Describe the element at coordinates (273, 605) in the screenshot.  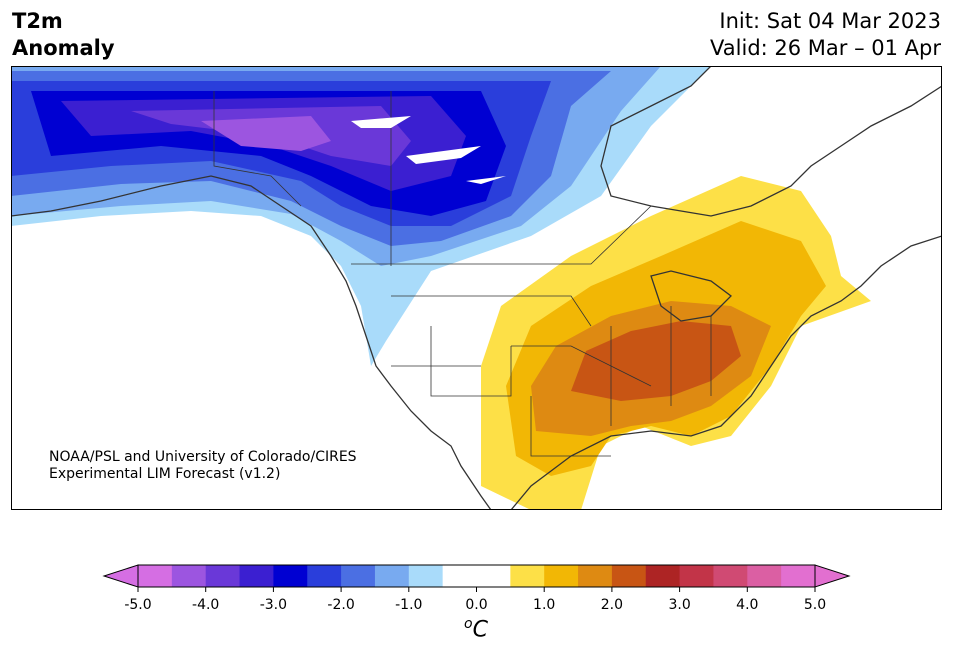
I see `colorbar-tick-label: -3.0` at that location.